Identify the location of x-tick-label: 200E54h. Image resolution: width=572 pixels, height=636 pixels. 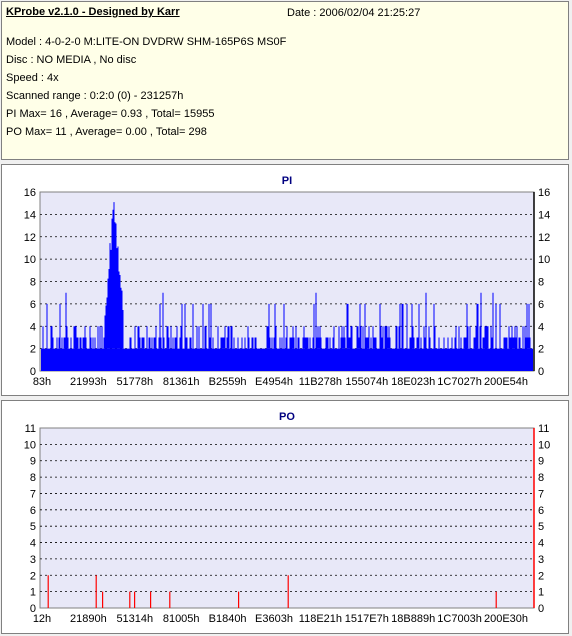
(506, 382).